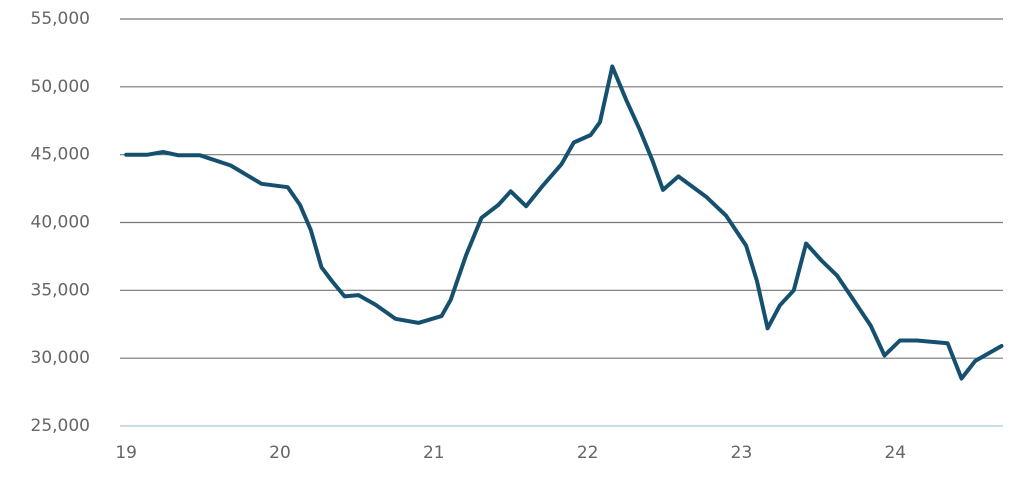  I want to click on x-tick-label: 22, so click(588, 453).